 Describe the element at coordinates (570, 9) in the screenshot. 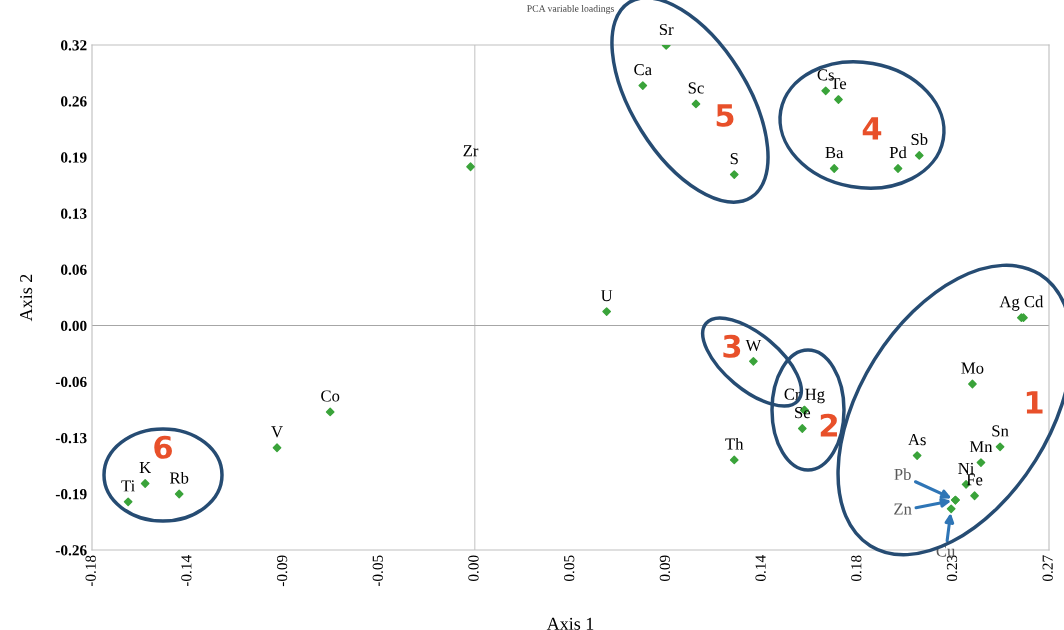

I see `chart-title: PCA variable loadings` at that location.